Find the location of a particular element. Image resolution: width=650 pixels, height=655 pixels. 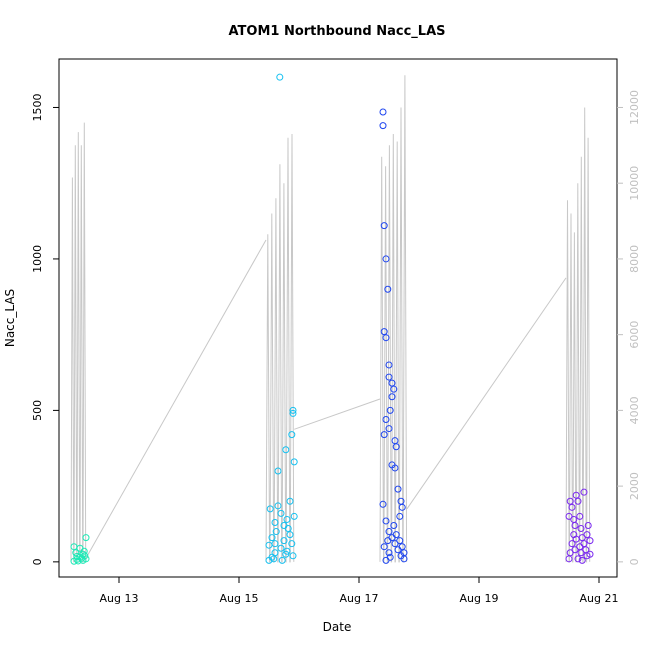

chart-title: ATOM1 Northbound Nacc_LAS is located at coordinates (336, 31).